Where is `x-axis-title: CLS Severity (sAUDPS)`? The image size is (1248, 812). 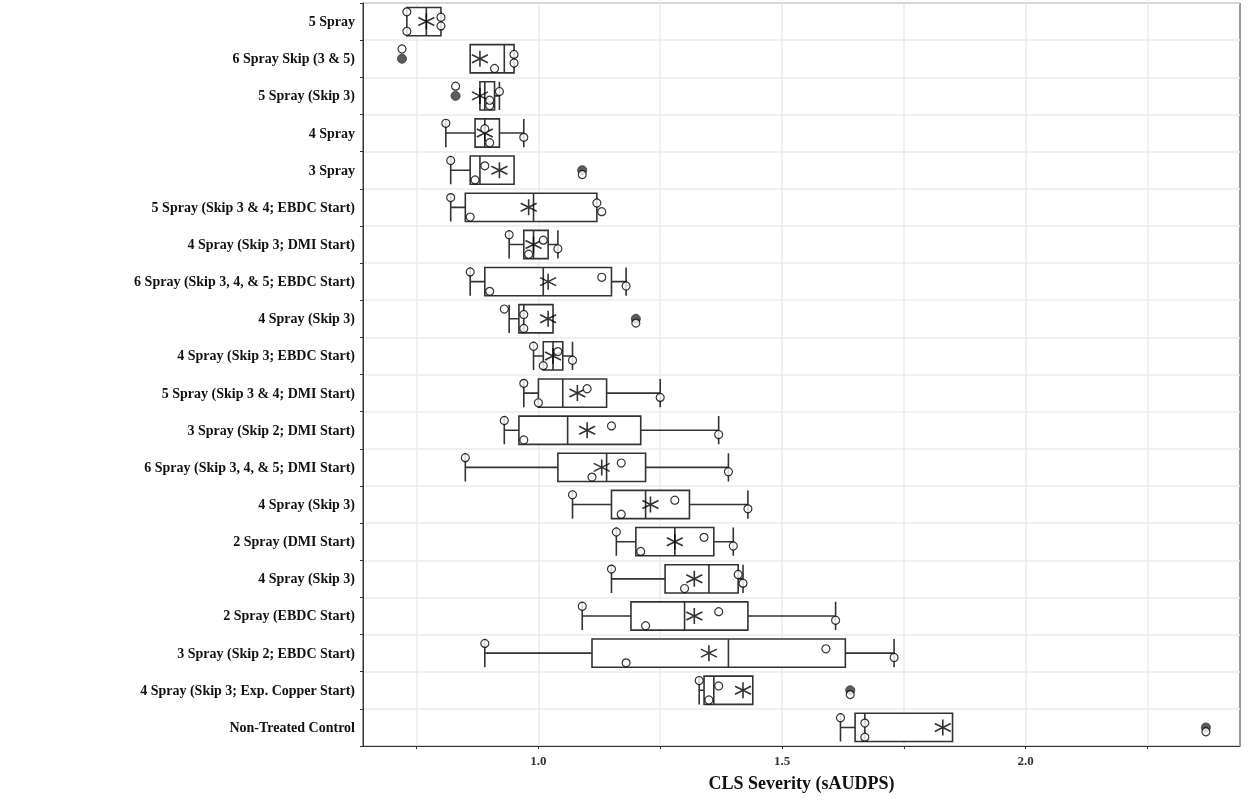 x-axis-title: CLS Severity (sAUDPS) is located at coordinates (801, 783).